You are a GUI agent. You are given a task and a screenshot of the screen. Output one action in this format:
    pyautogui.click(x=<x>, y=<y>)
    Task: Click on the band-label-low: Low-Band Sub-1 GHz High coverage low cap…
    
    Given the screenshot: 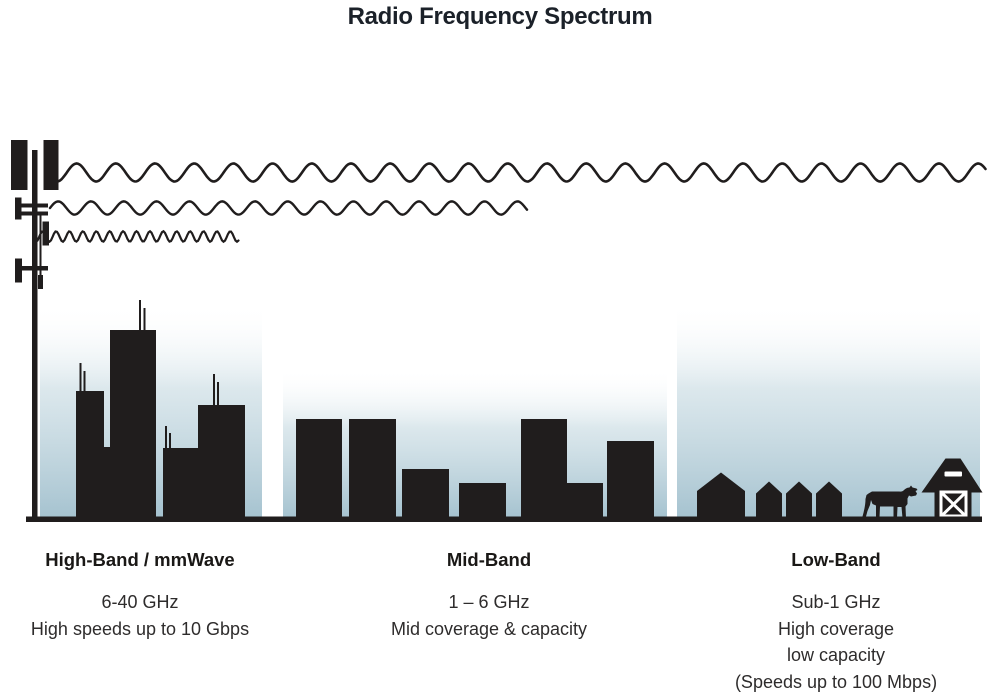 What is the action you would take?
    pyautogui.click(x=836, y=622)
    